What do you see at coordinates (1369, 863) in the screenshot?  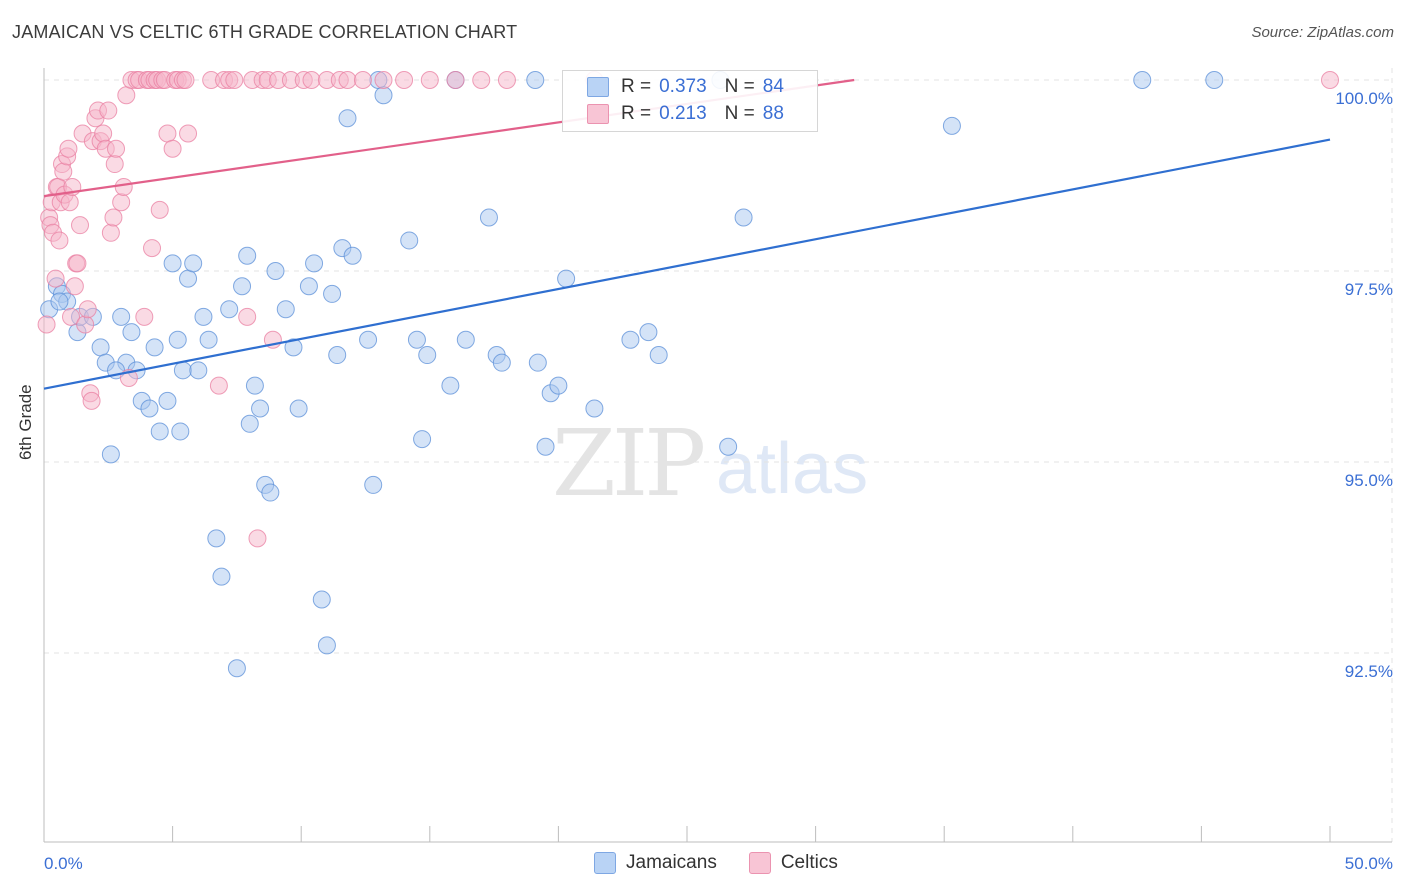 I see `x-tick-label: 50.0%` at bounding box center [1369, 863].